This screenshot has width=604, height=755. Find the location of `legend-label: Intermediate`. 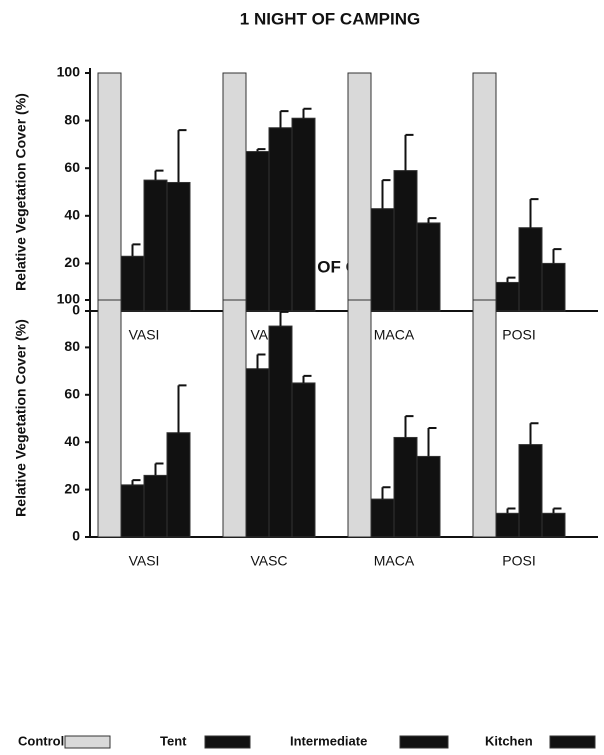

legend-label: Intermediate is located at coordinates (328, 740).